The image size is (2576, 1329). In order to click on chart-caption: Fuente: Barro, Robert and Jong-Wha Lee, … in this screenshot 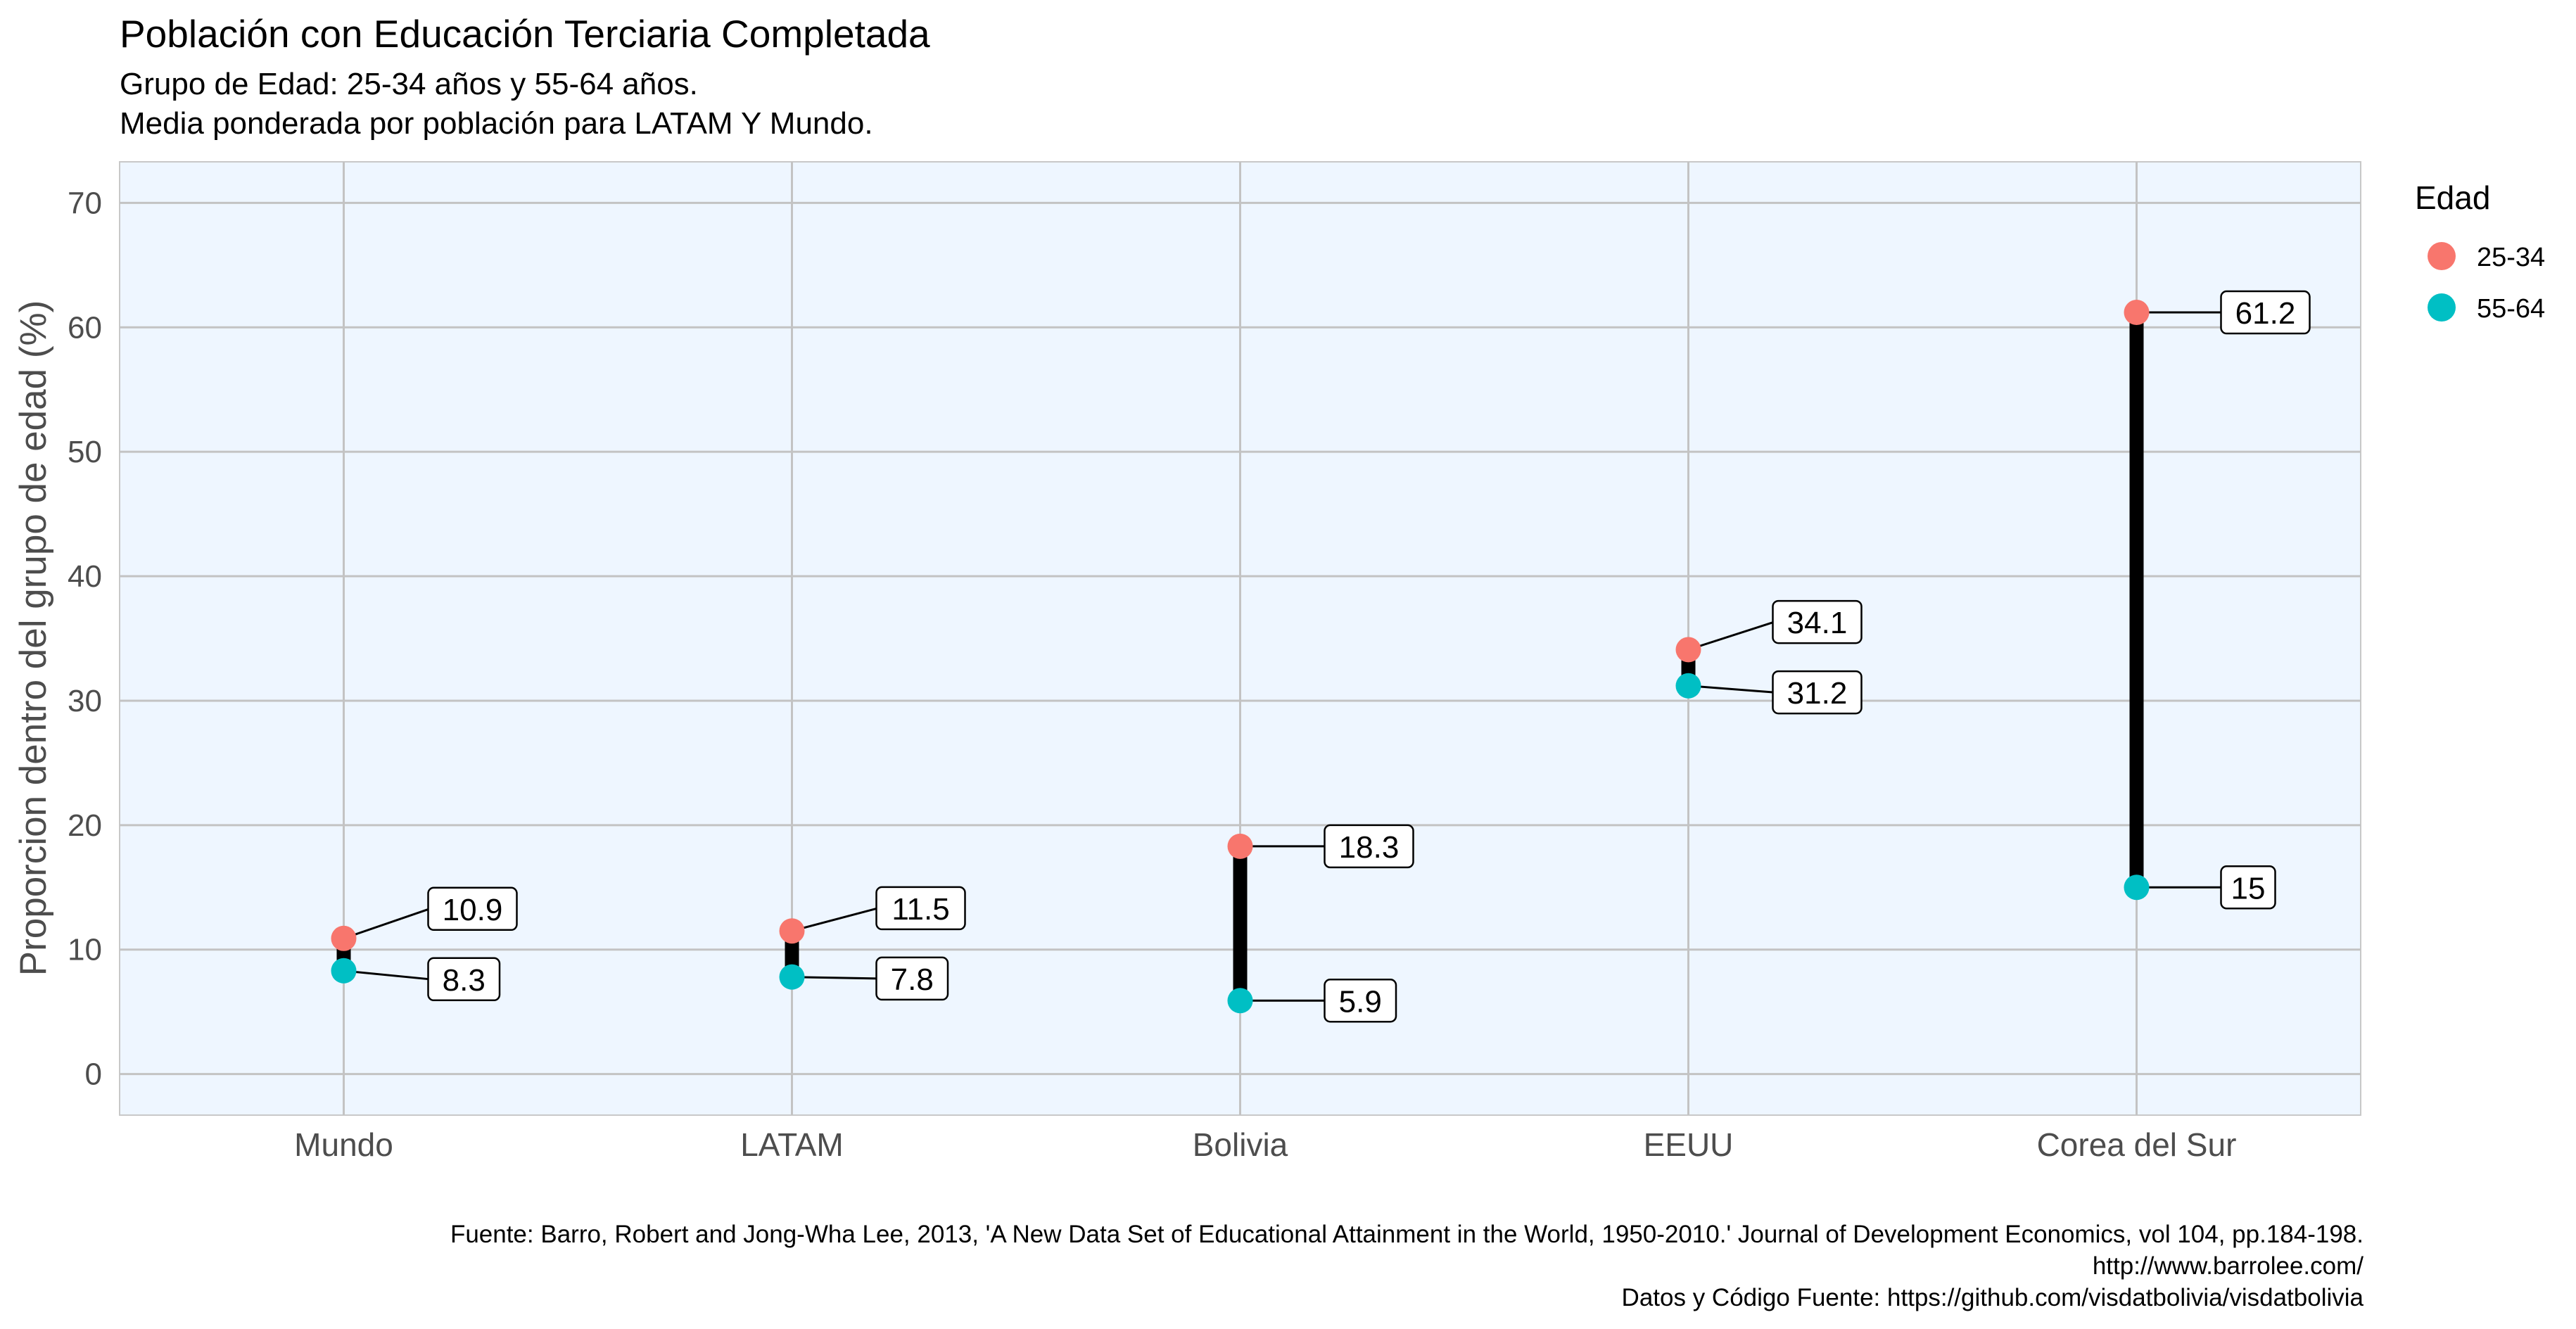, I will do `click(1407, 1266)`.